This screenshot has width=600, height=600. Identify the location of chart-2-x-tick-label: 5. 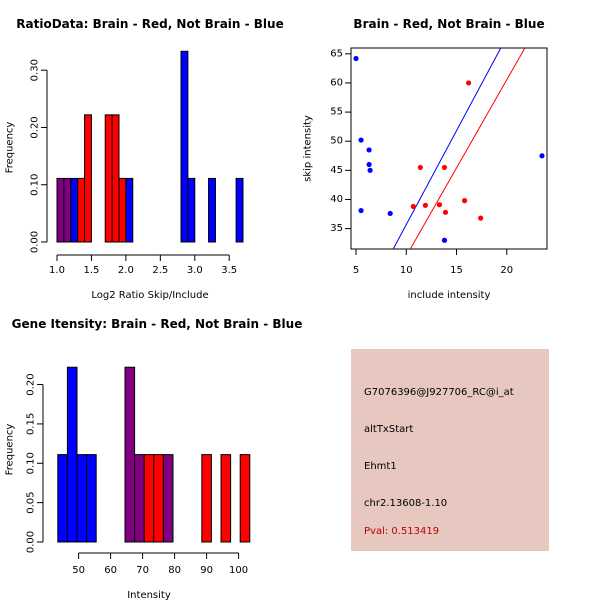
(356, 270).